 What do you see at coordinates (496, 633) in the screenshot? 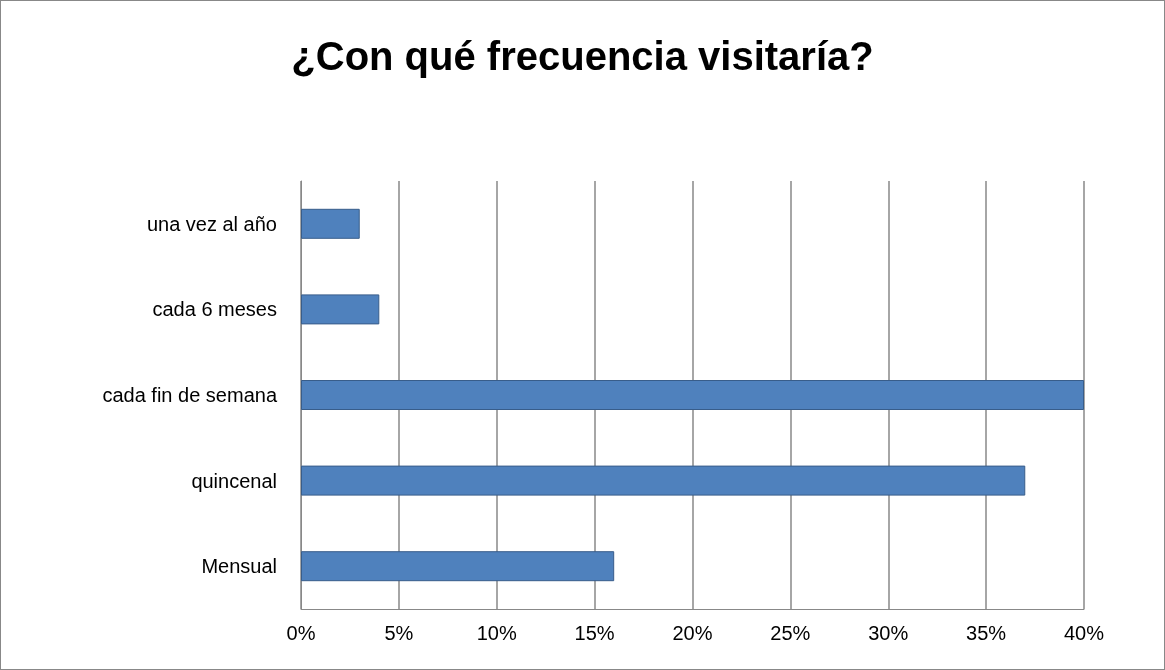
I see `x-tick-label: 10%` at bounding box center [496, 633].